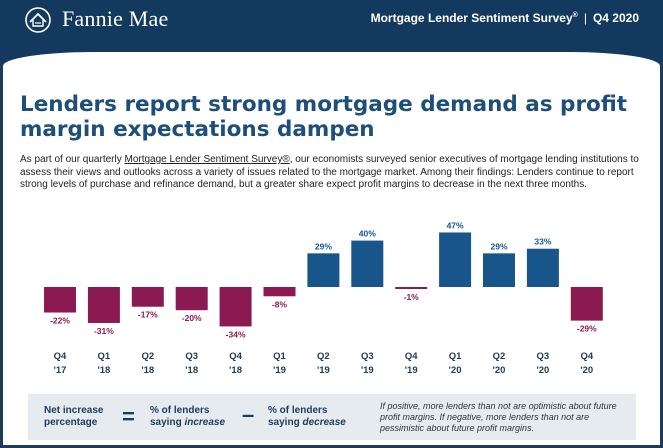 The height and width of the screenshot is (448, 663). Describe the element at coordinates (542, 370) in the screenshot. I see `x-tick-year-11: '20` at that location.